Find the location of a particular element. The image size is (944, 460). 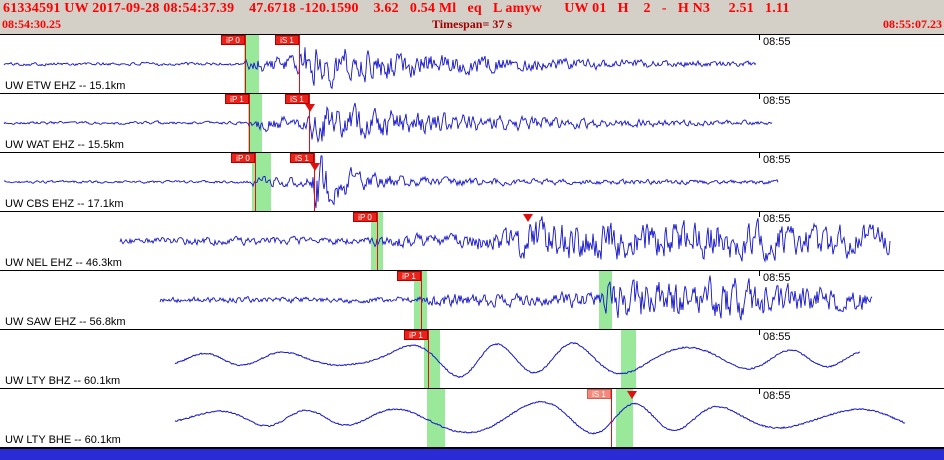

trace-row: 08:55 UW LTY BHE -- 60.1km iS 1 is located at coordinates (472, 418).